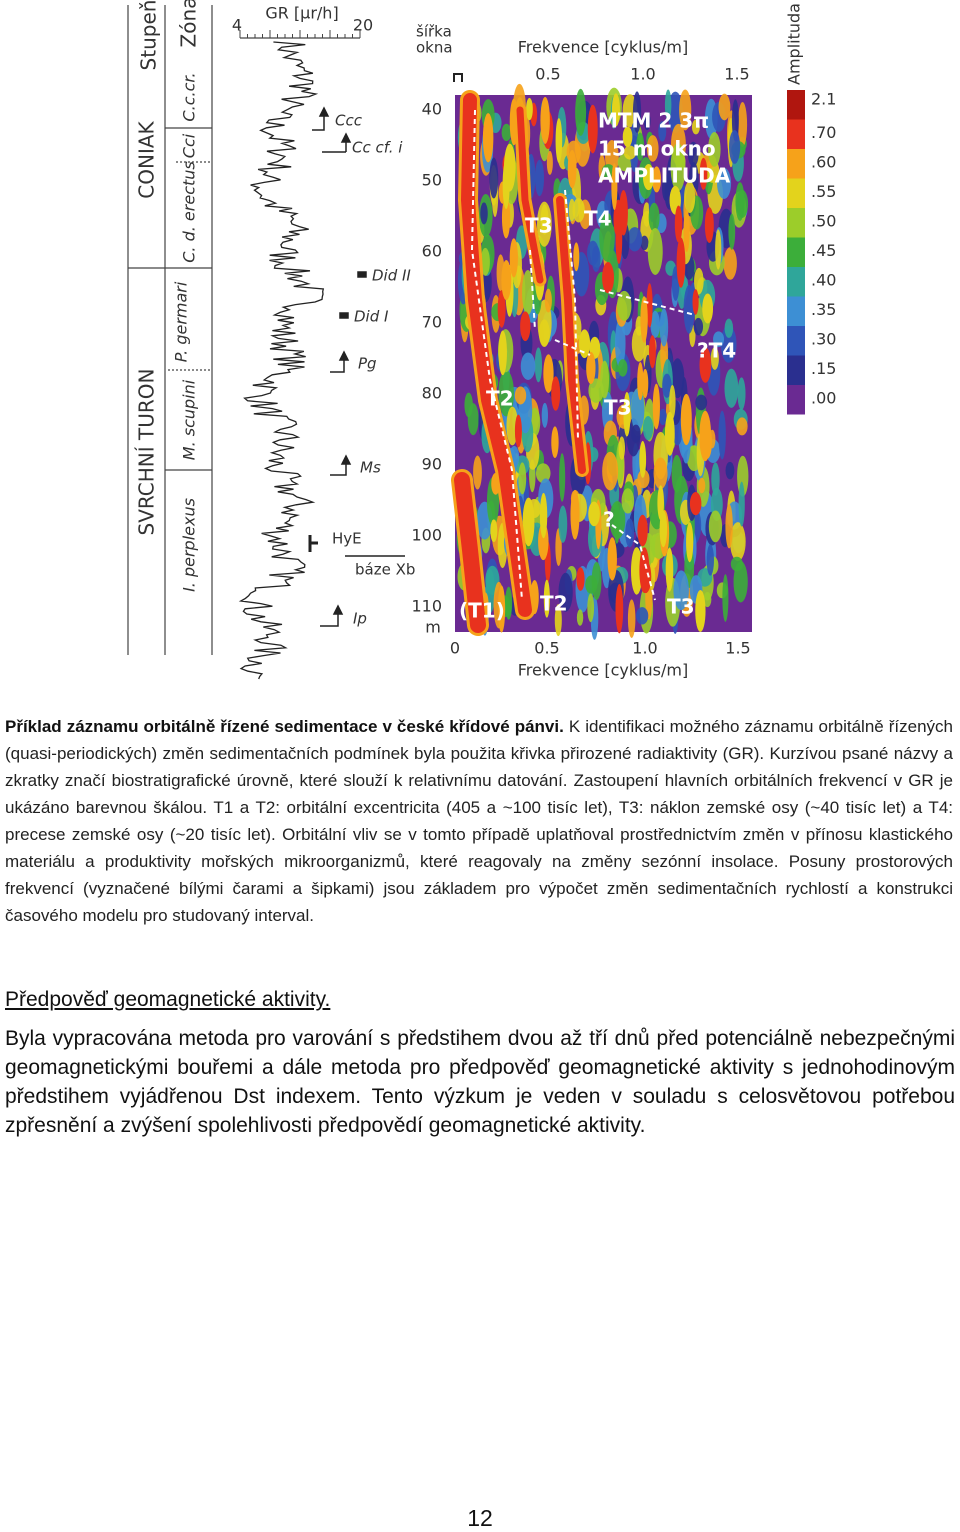  What do you see at coordinates (823, 191) in the screenshot?
I see `legend-label: .55` at bounding box center [823, 191].